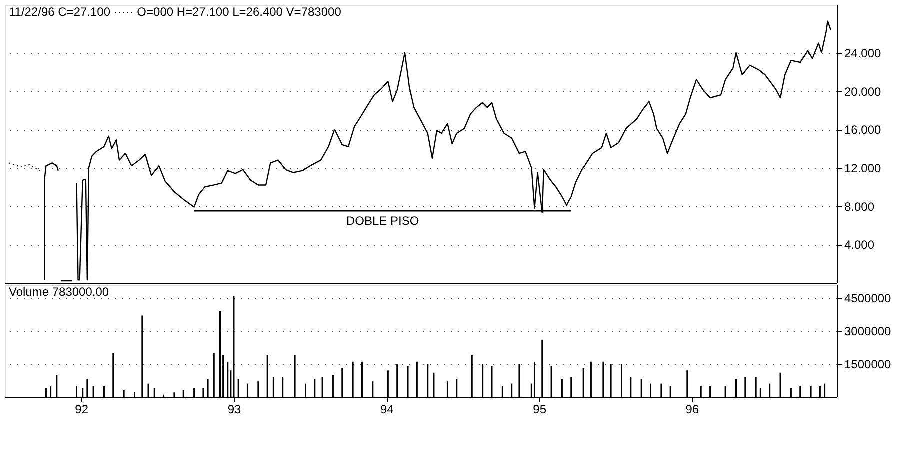 The image size is (913, 451). Describe the element at coordinates (859, 207) in the screenshot. I see `y-tick-label: 8.000` at that location.